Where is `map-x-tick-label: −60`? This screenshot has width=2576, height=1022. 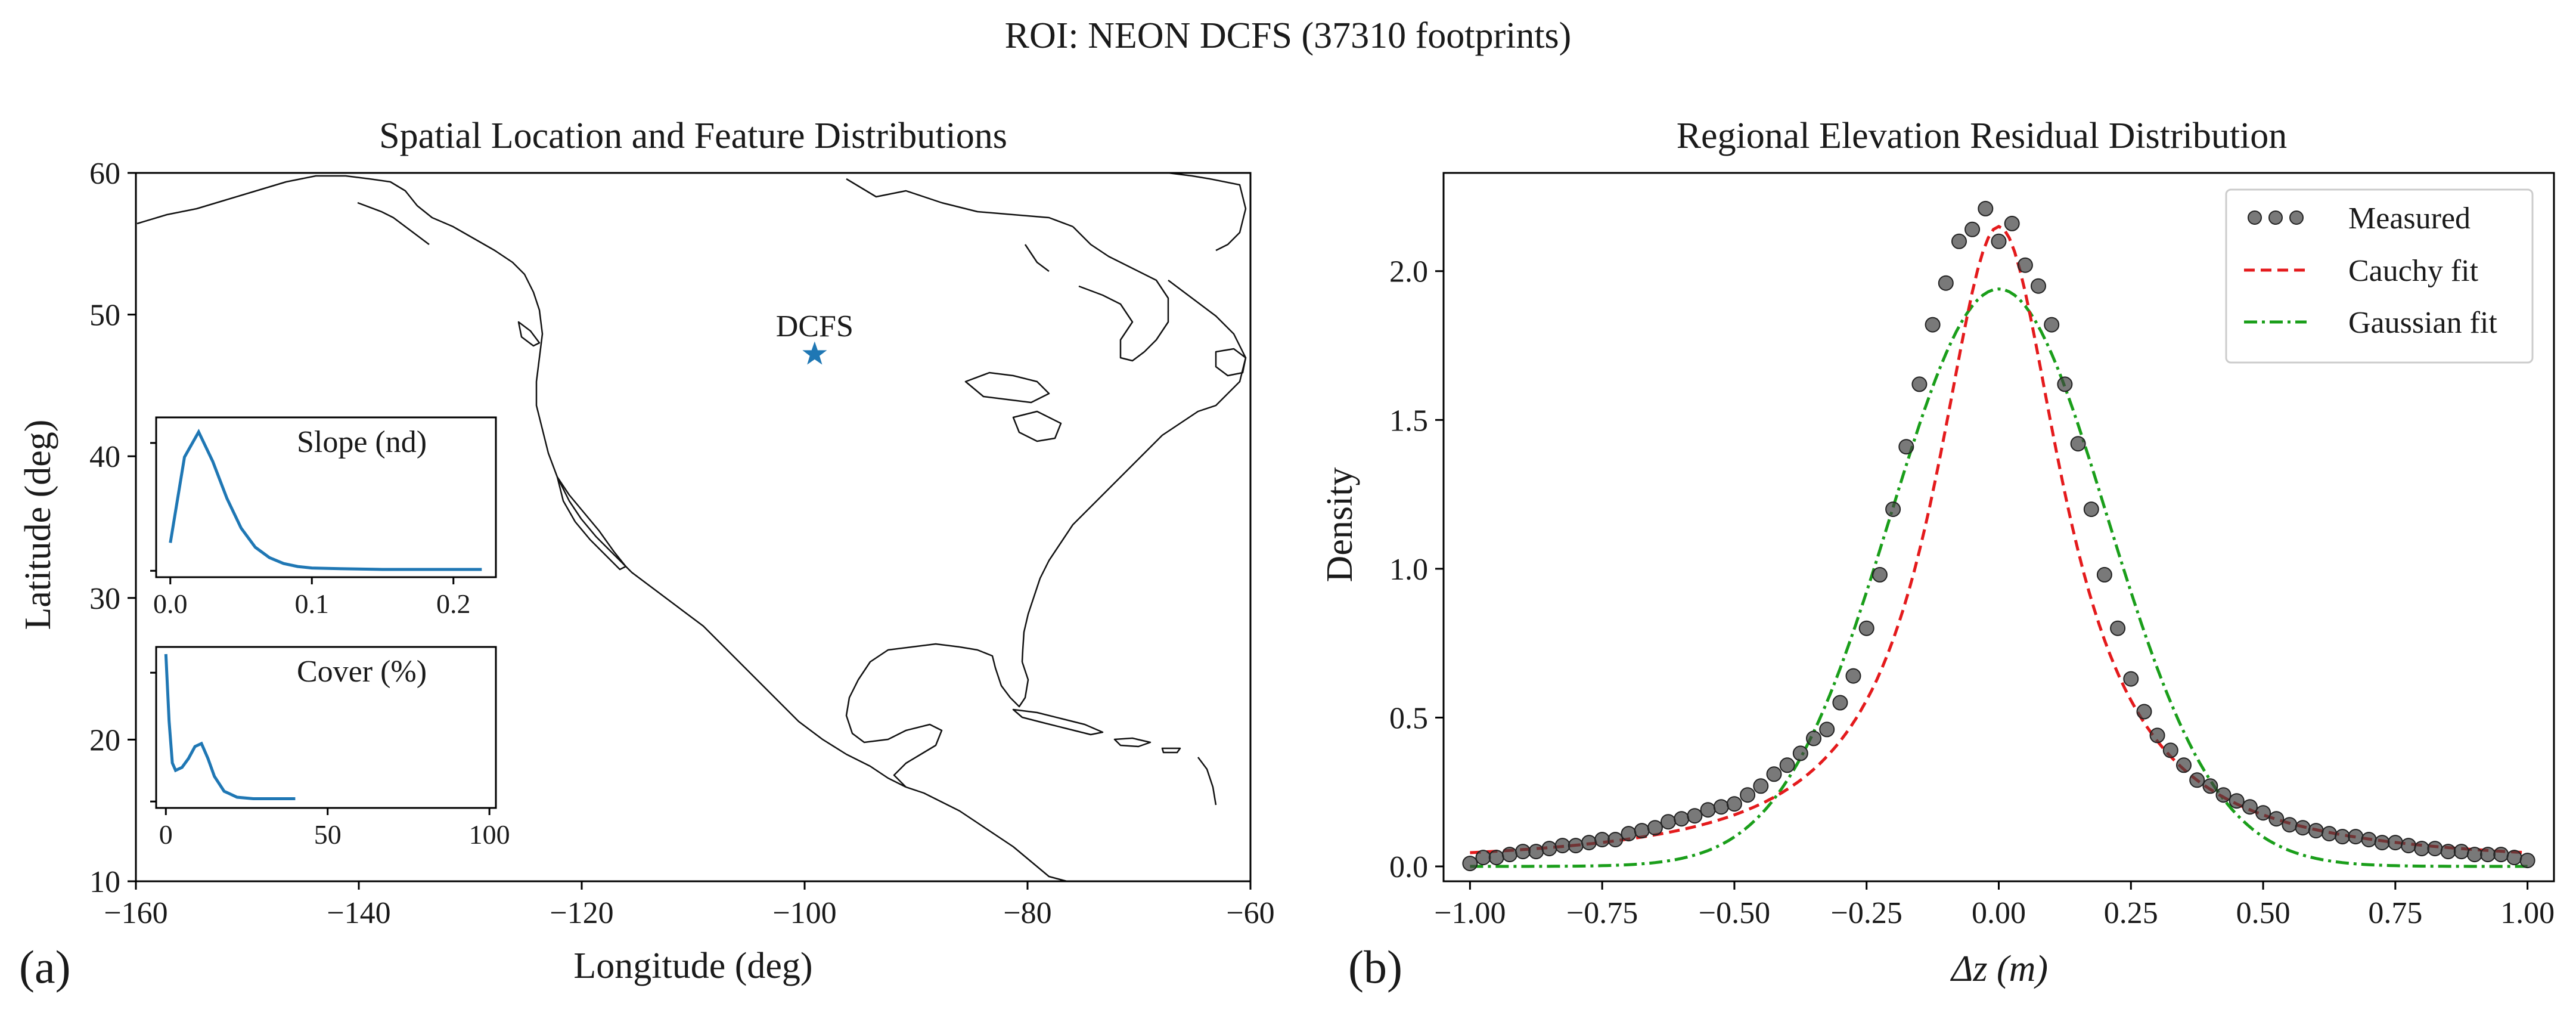 map-x-tick-label: −60 is located at coordinates (1250, 913).